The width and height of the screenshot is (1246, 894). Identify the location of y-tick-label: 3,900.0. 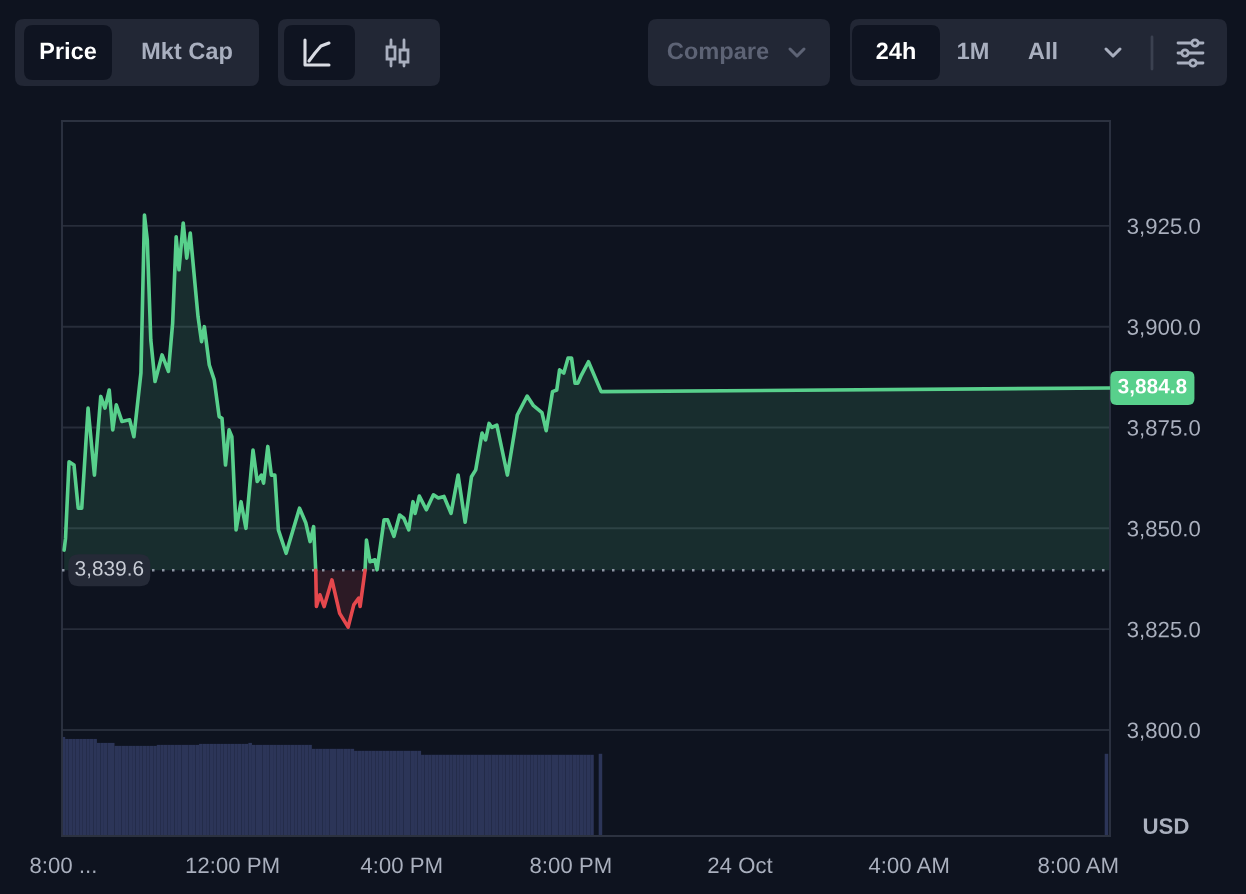
(1163, 328).